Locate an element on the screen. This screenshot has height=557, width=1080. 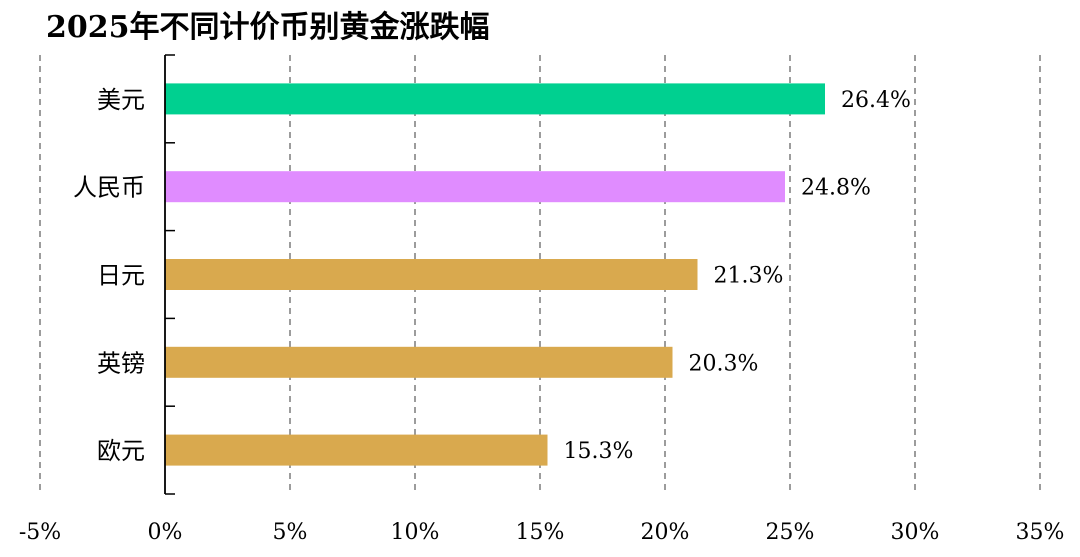
x-tick-label: 10% is located at coordinates (415, 532).